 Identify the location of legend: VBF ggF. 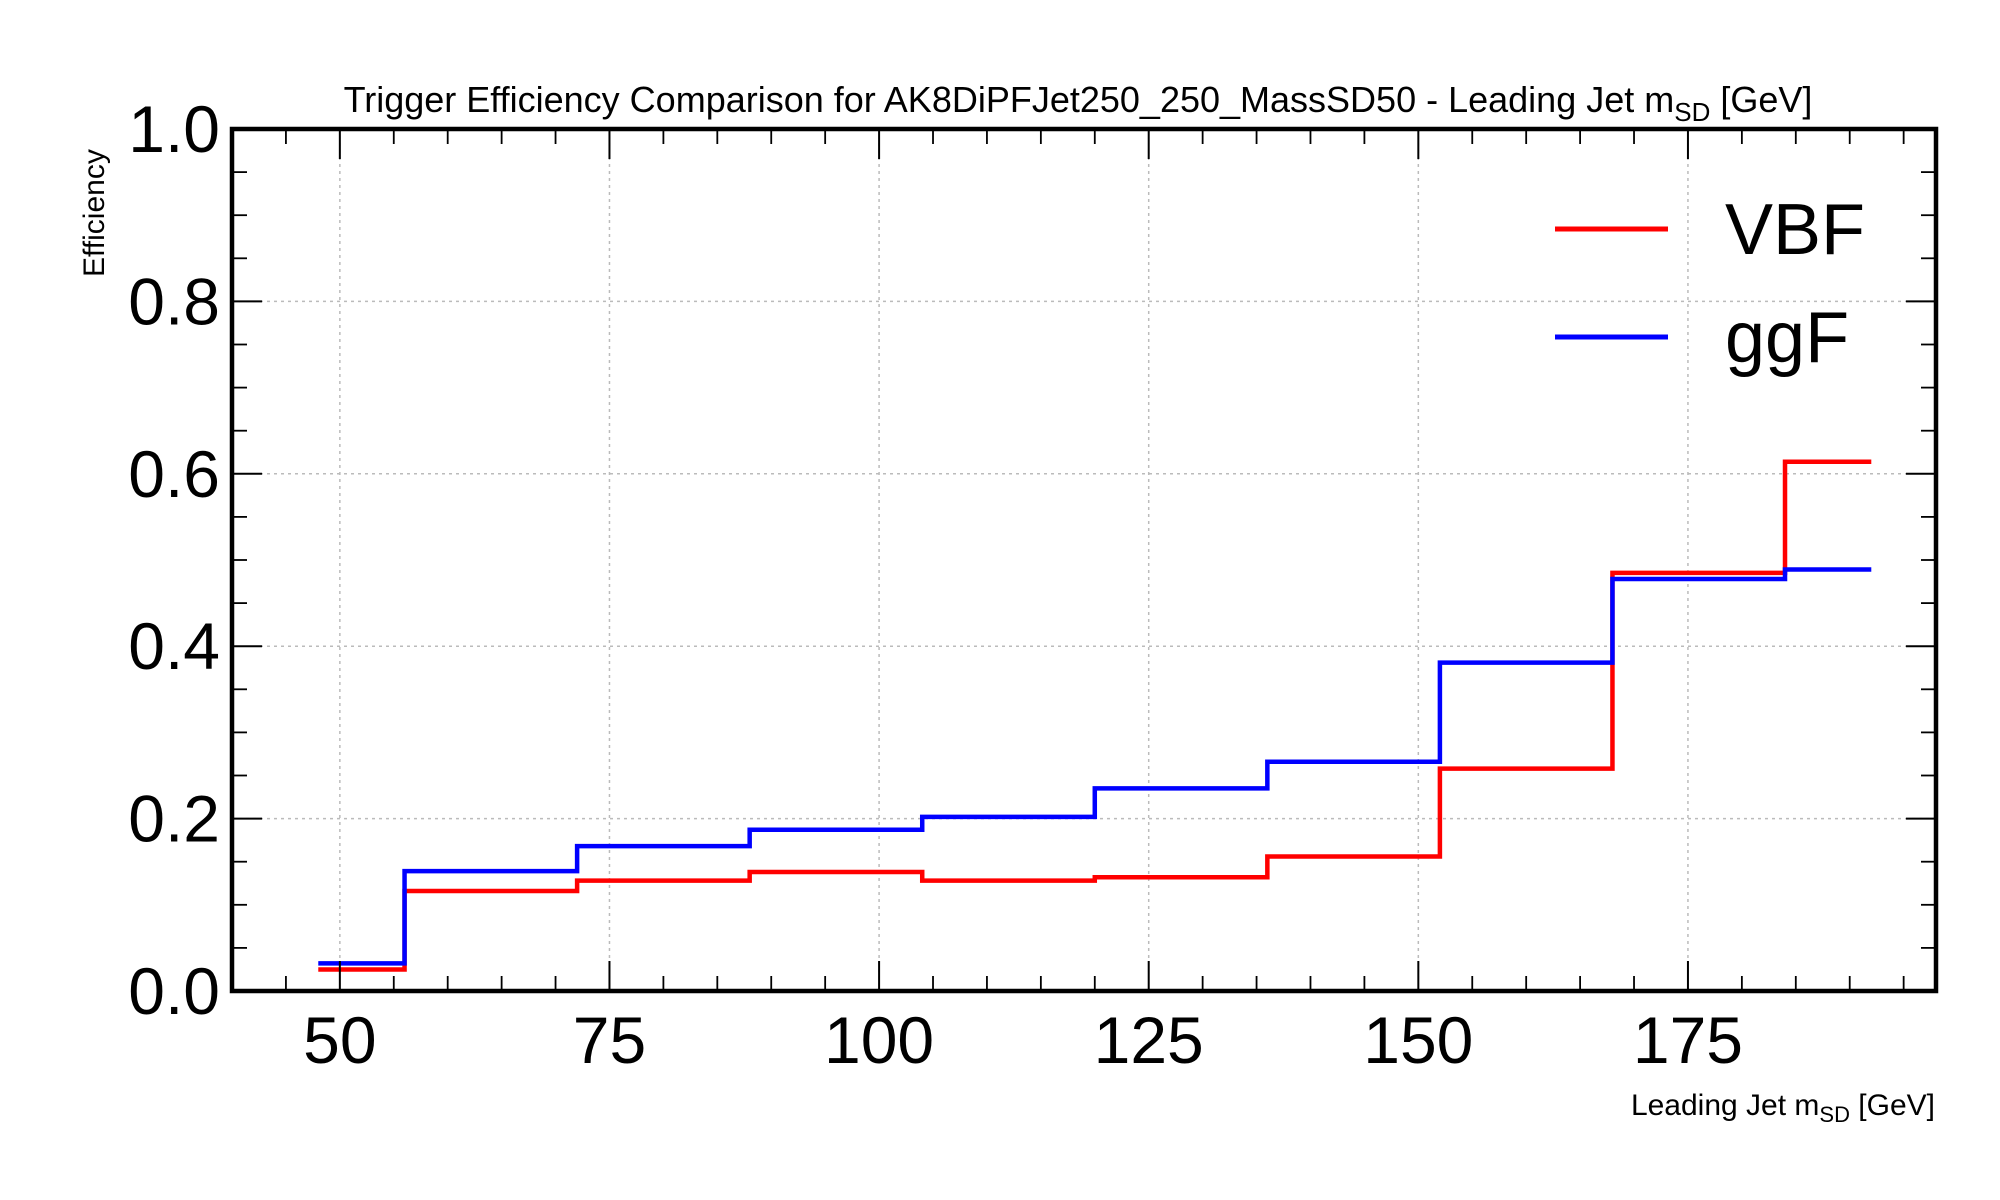
(1710, 284).